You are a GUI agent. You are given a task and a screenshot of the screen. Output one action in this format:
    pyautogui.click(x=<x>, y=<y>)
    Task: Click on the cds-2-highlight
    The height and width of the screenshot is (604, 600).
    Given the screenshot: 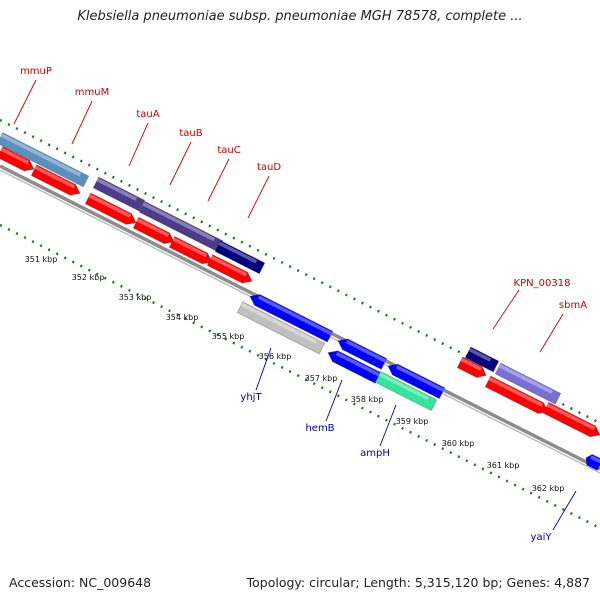 What is the action you would take?
    pyautogui.click(x=55, y=177)
    